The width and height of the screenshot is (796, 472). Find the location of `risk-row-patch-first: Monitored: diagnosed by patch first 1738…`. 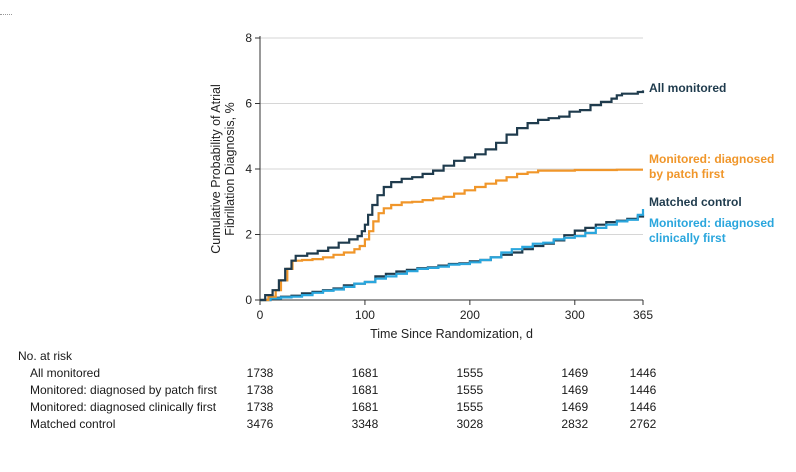

risk-row-patch-first: Monitored: diagnosed by patch first 1738… is located at coordinates (368, 390).